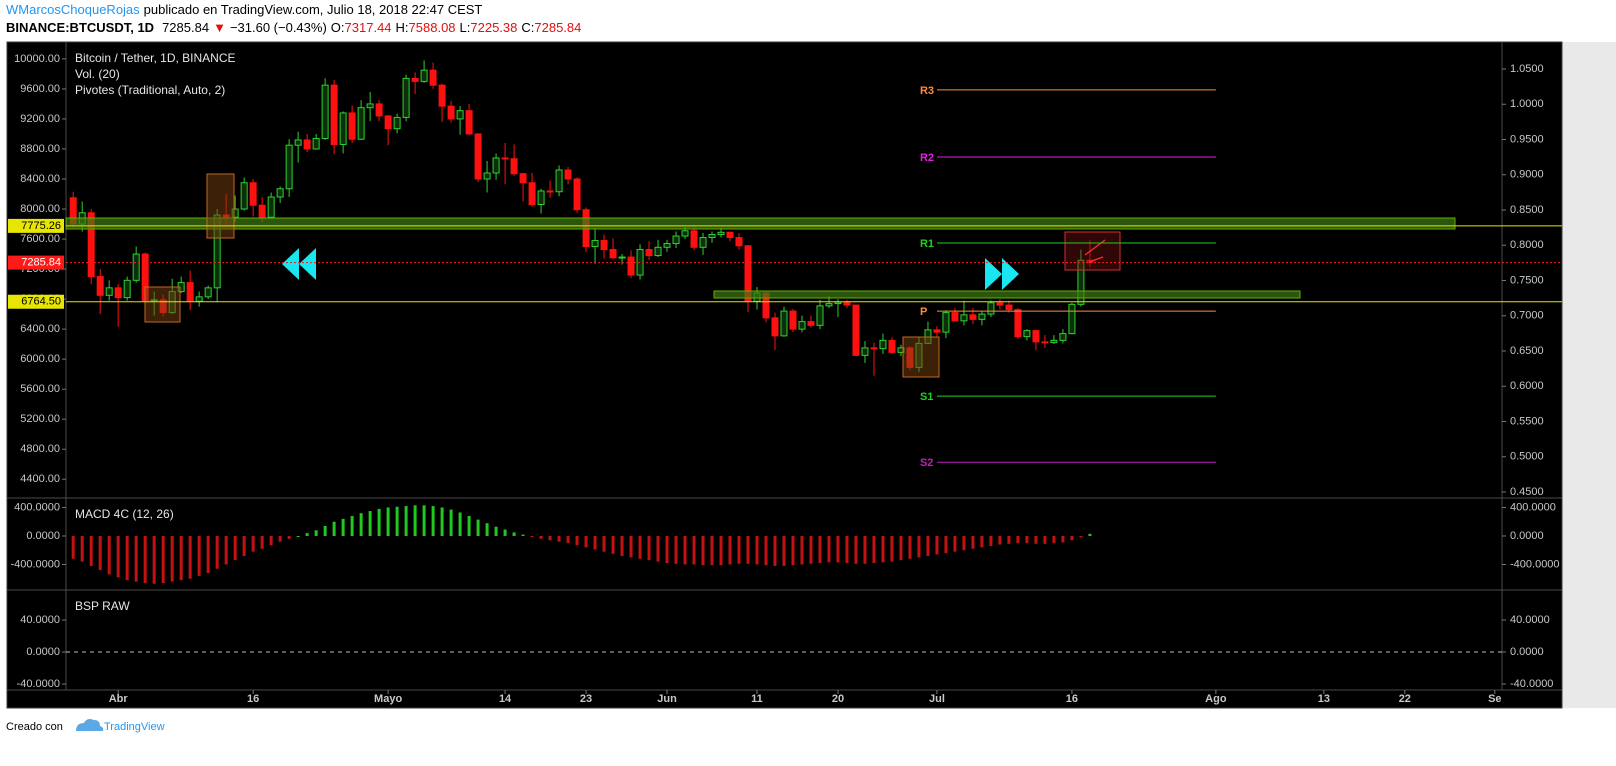 The width and height of the screenshot is (1616, 766). I want to click on x-tick-label: Ago, so click(1216, 699).